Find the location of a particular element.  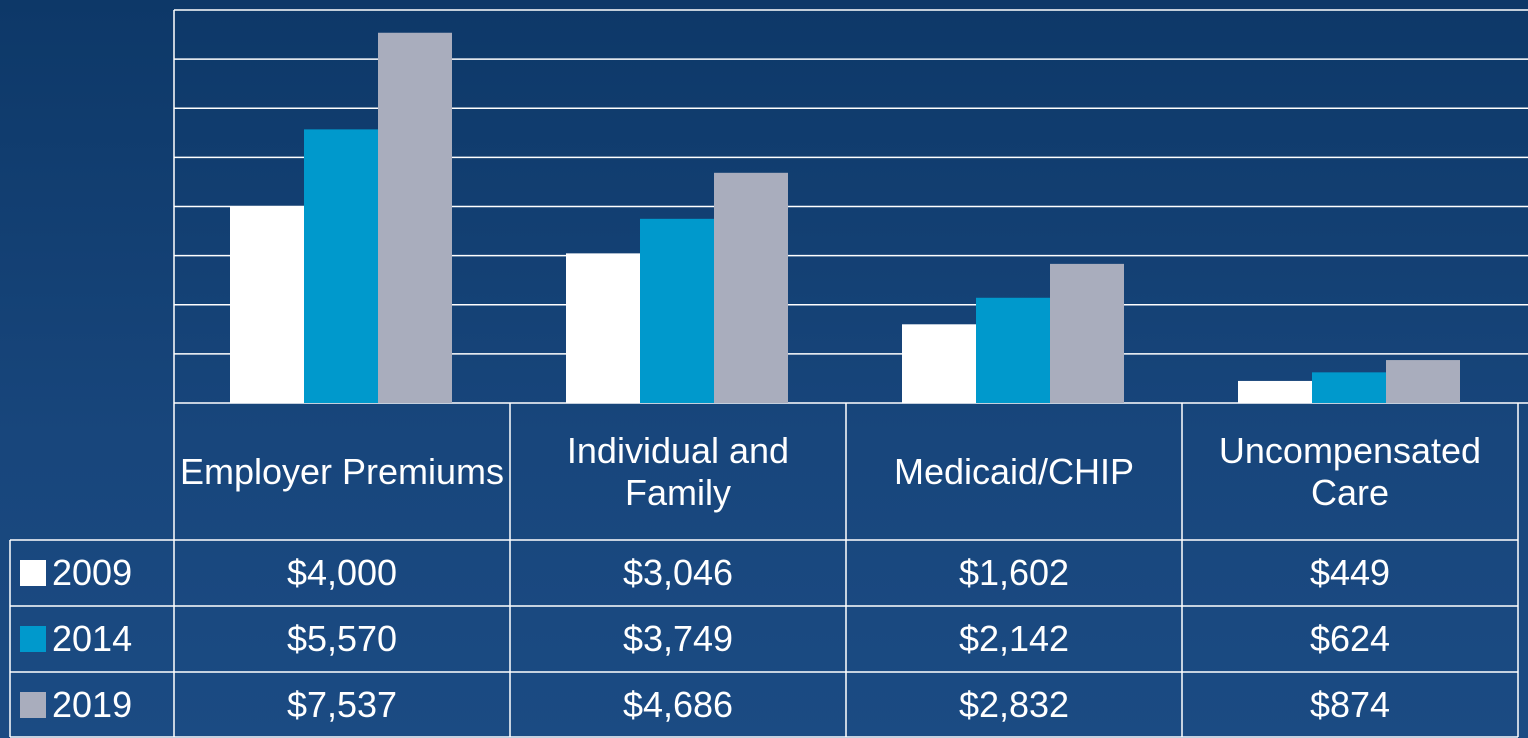

legend-label: 2009 is located at coordinates (92, 573).